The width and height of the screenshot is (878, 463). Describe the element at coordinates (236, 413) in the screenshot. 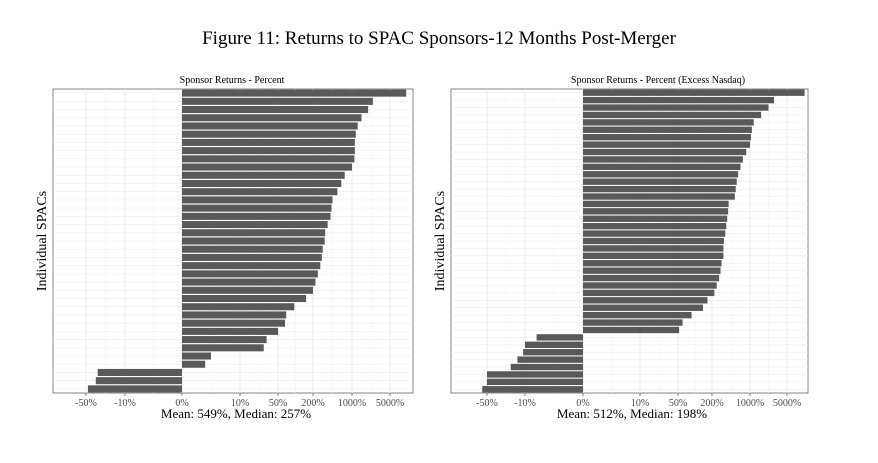

I see `x-axis-label: Mean: 549%, Median: 257%` at that location.